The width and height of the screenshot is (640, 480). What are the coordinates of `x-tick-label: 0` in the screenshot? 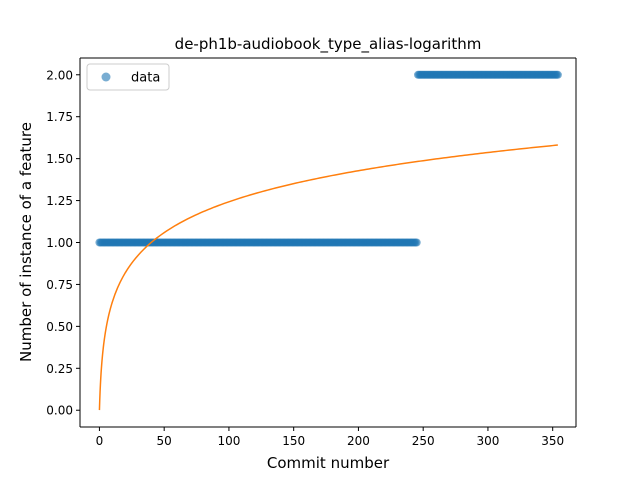 It's located at (100, 441).